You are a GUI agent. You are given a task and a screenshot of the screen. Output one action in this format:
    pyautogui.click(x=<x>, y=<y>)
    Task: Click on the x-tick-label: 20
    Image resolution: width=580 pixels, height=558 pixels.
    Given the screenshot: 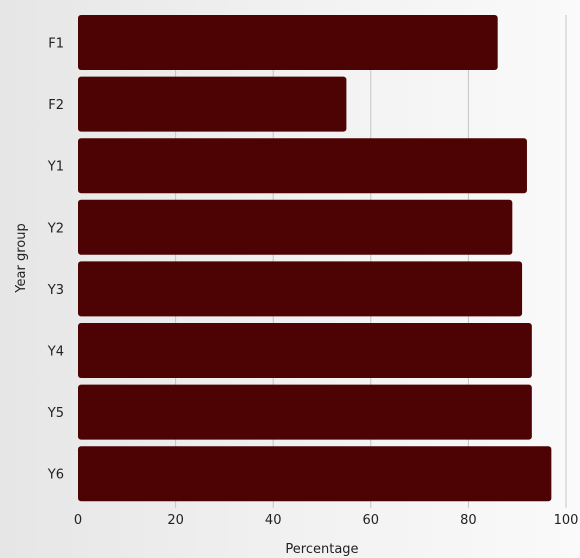 What is the action you would take?
    pyautogui.click(x=175, y=520)
    